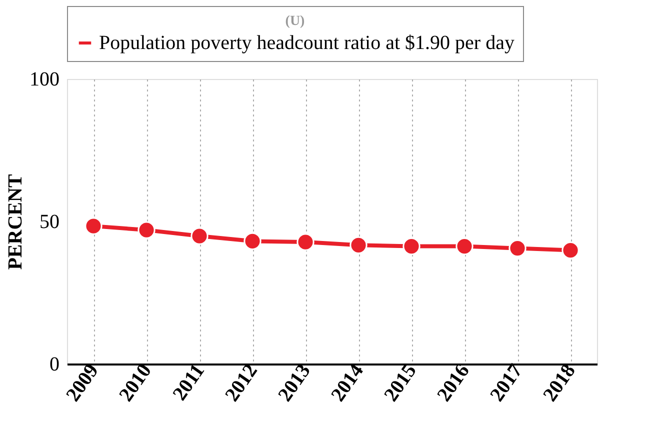 The height and width of the screenshot is (423, 655). What do you see at coordinates (50, 222) in the screenshot?
I see `y-tick-label: 50` at bounding box center [50, 222].